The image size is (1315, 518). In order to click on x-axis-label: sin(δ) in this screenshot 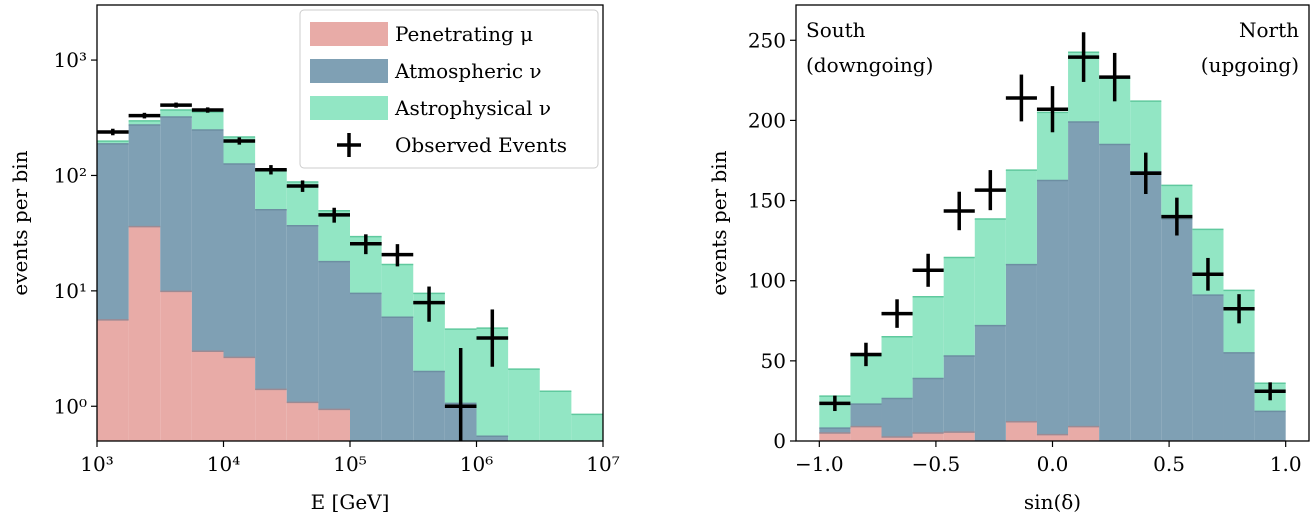, I will do `click(1052, 502)`.